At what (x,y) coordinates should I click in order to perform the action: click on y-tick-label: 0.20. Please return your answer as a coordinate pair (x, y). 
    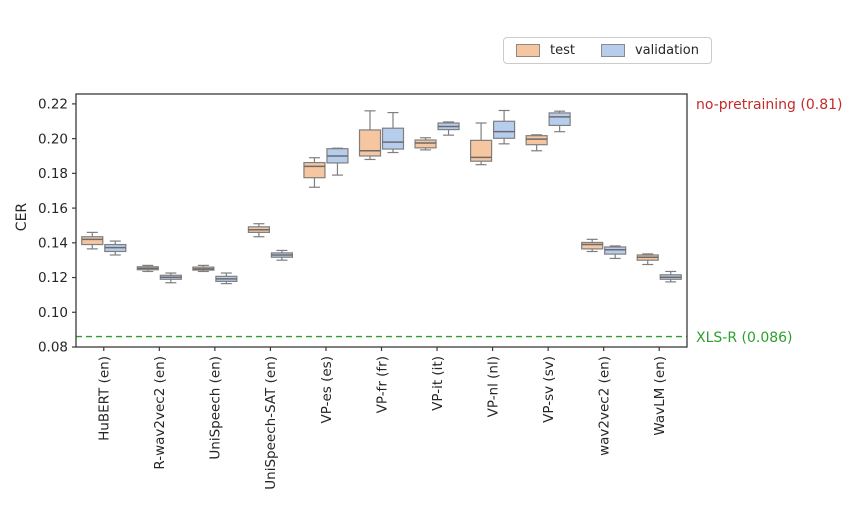
    Looking at the image, I should click on (53, 139).